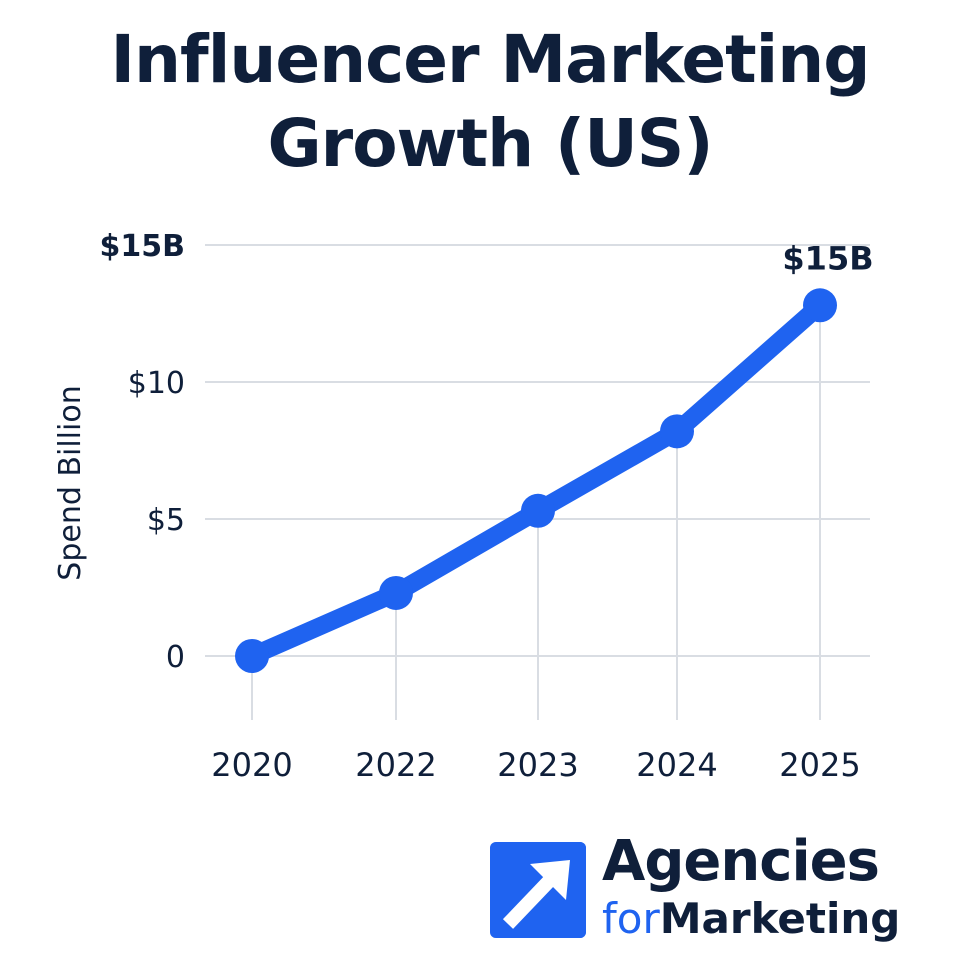 The height and width of the screenshot is (980, 980). I want to click on x-tick-label: 2023, so click(537, 765).